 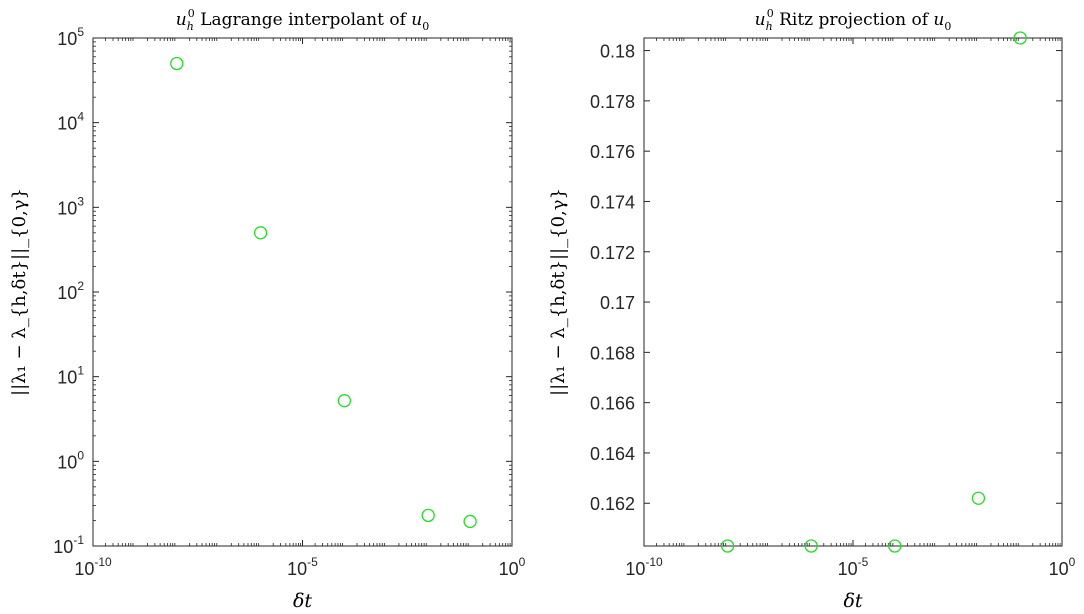 What do you see at coordinates (70, 376) in the screenshot?
I see `y-tick-label: 10¹` at bounding box center [70, 376].